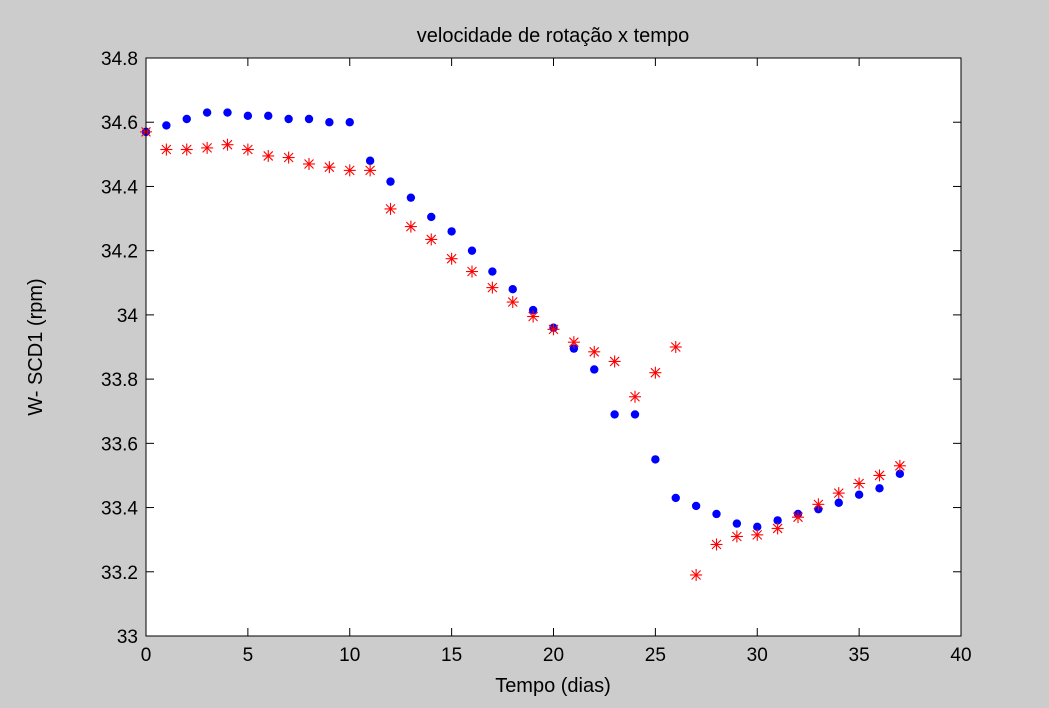  Describe the element at coordinates (960, 655) in the screenshot. I see `x-tick-label: 40` at that location.